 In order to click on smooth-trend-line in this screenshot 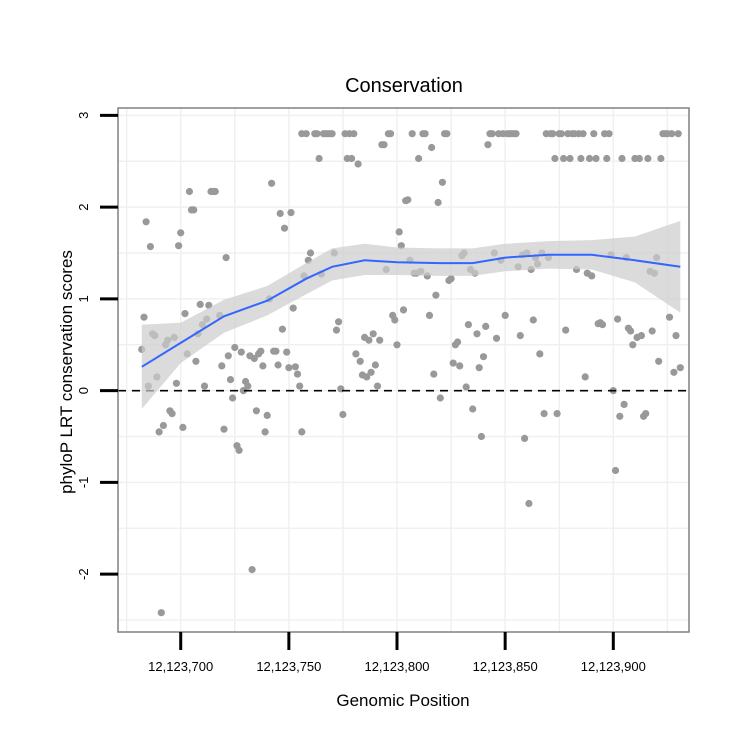, I will do `click(411, 310)`.